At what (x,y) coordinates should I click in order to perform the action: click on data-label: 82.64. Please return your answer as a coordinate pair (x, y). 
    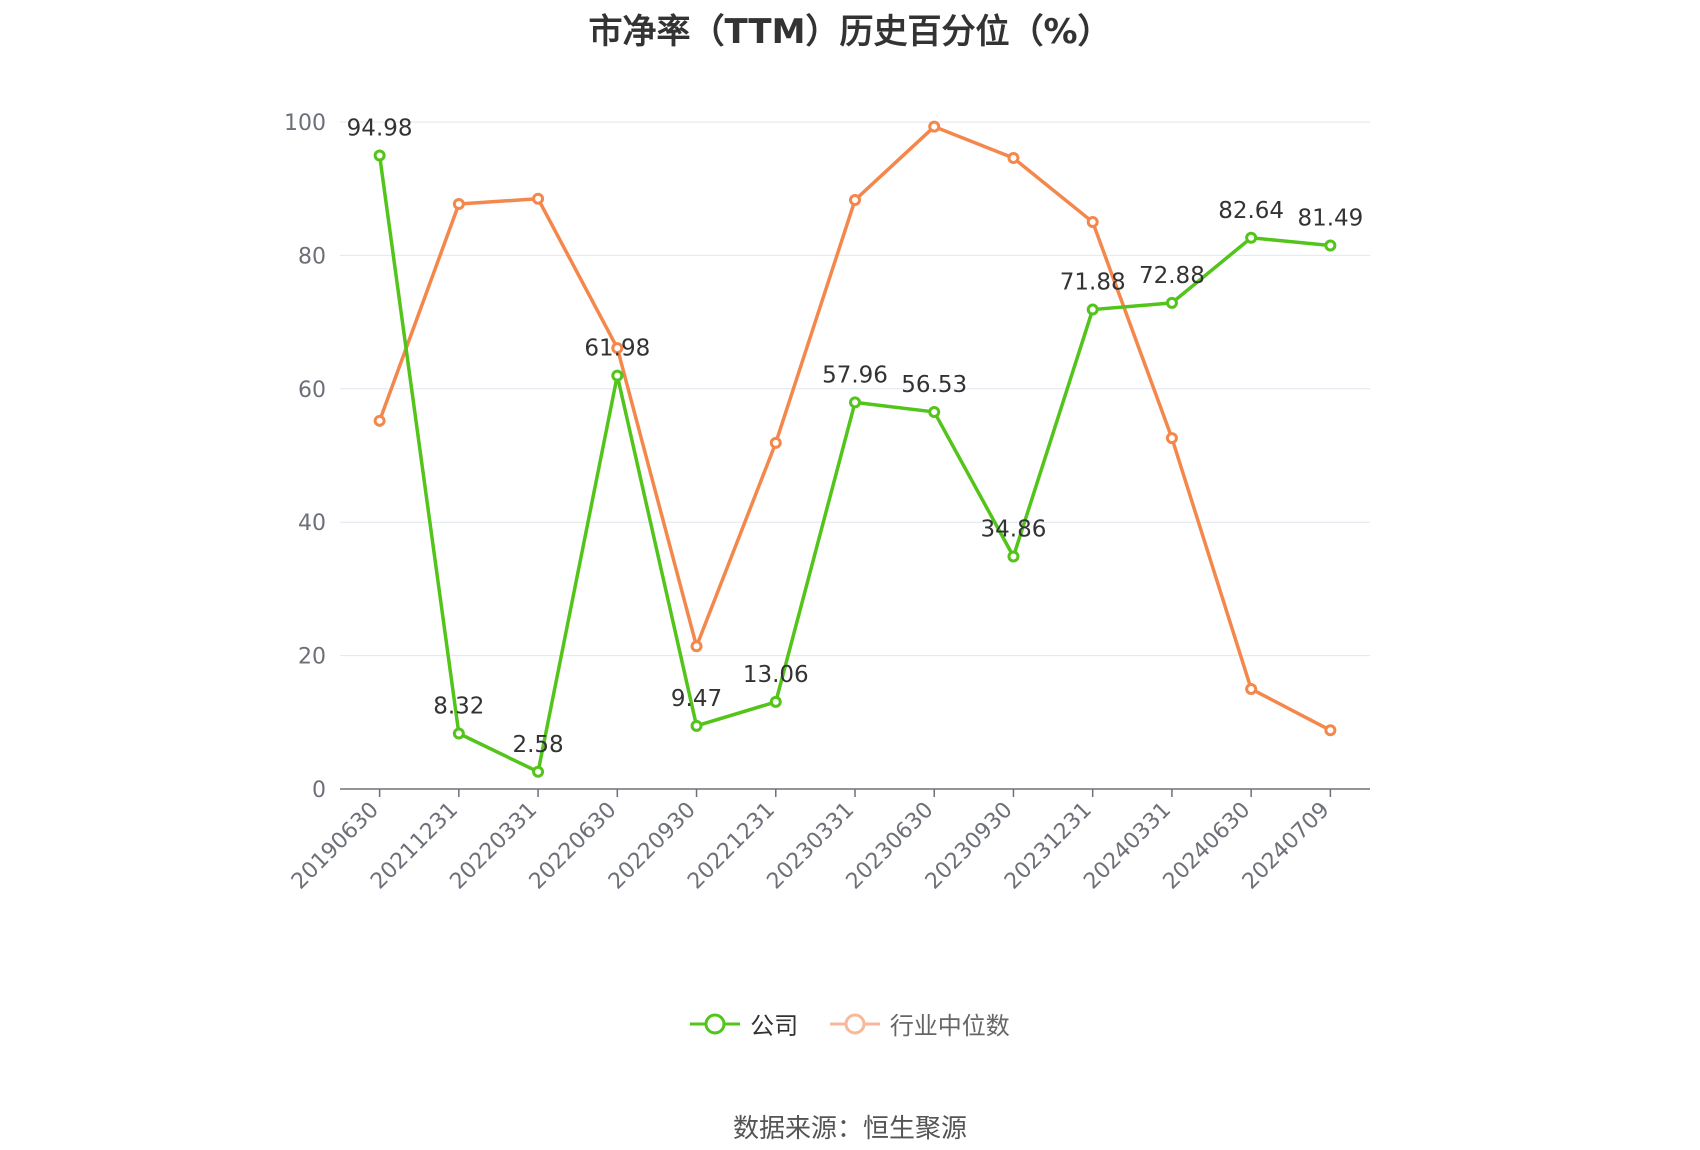
    Looking at the image, I should click on (1251, 211).